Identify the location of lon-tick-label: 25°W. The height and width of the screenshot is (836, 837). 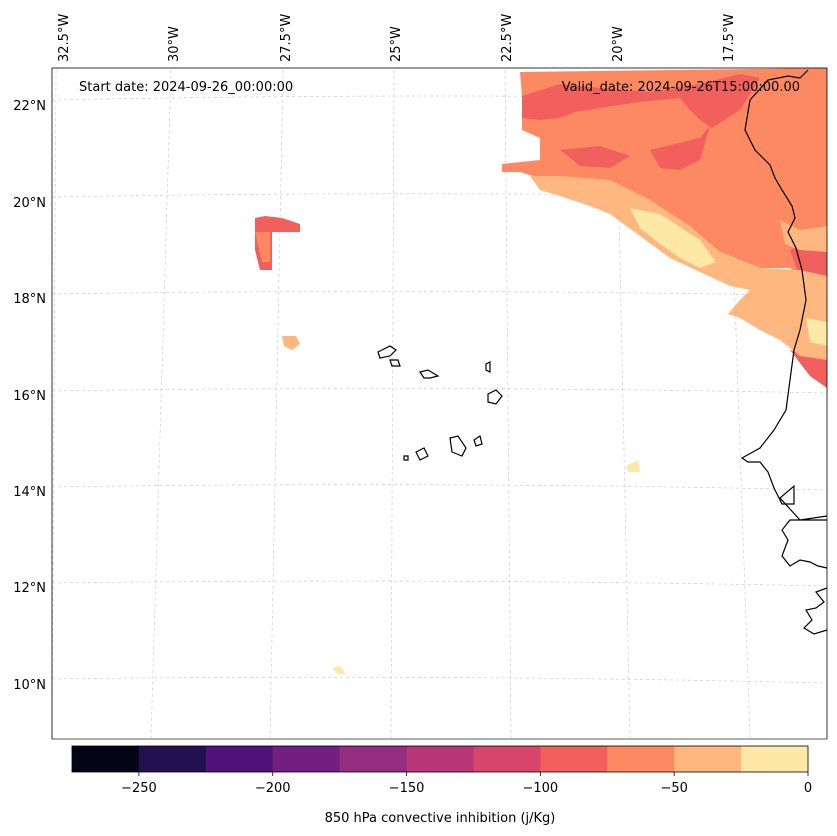
(396, 44).